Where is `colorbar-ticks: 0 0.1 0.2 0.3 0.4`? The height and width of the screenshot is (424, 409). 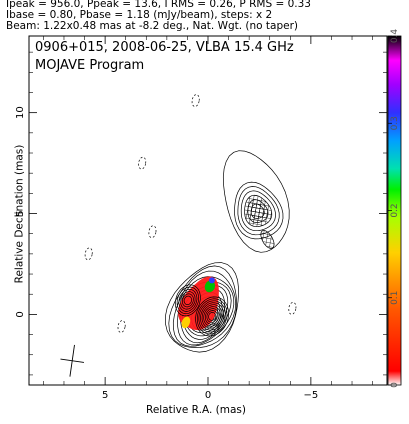
colorbar-ticks: 0 0.1 0.2 0.3 0.4 is located at coordinates (394, 208).